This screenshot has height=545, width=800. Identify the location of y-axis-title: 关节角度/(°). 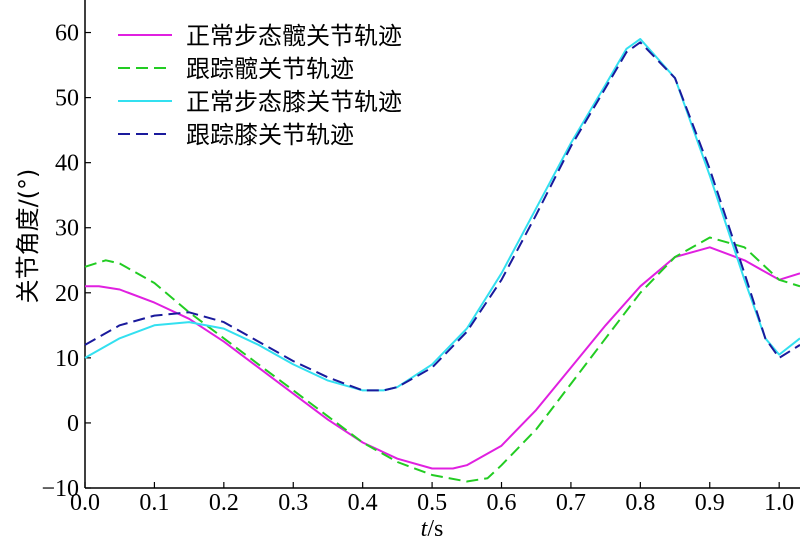
(28, 236).